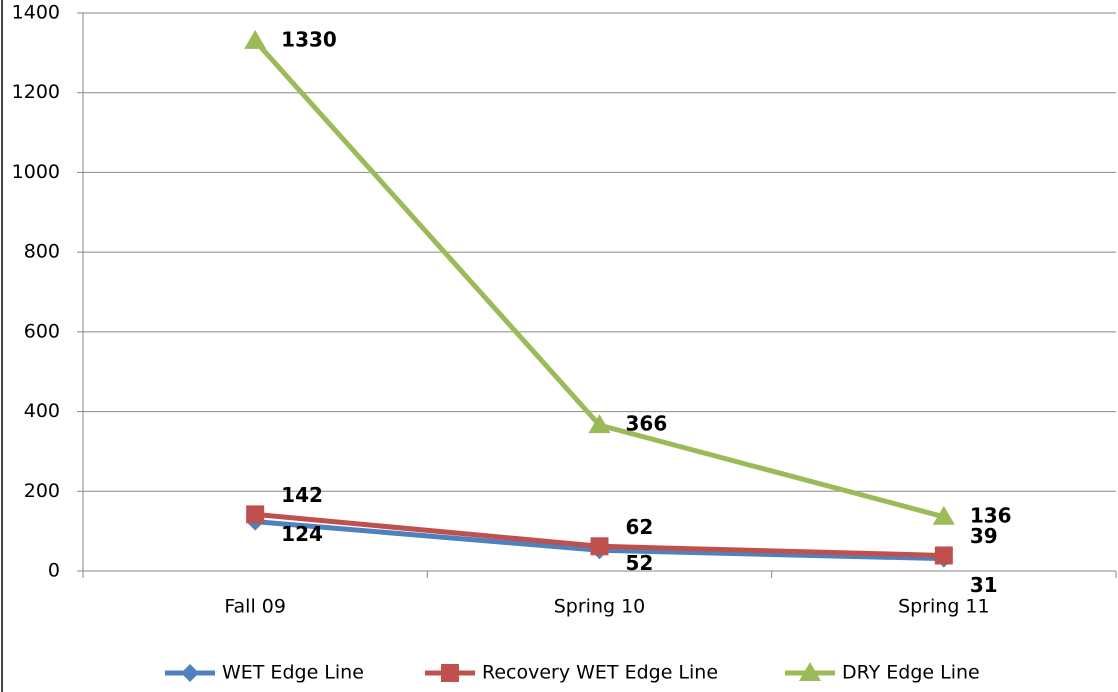  I want to click on data-label: 136, so click(991, 515).